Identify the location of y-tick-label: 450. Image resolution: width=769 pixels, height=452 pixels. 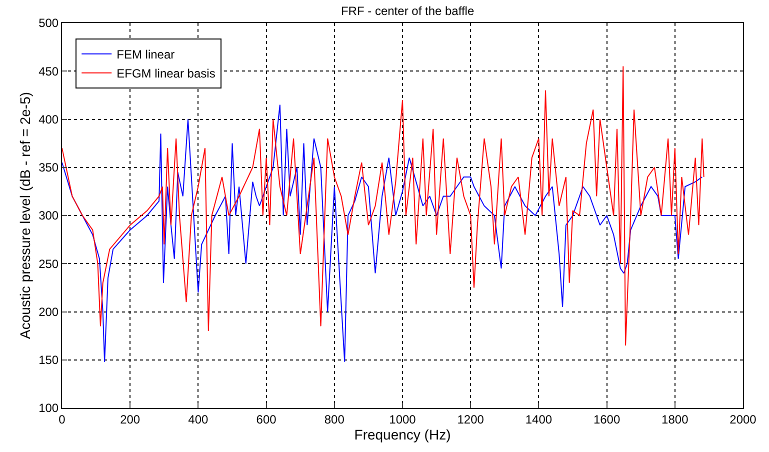
(48, 71).